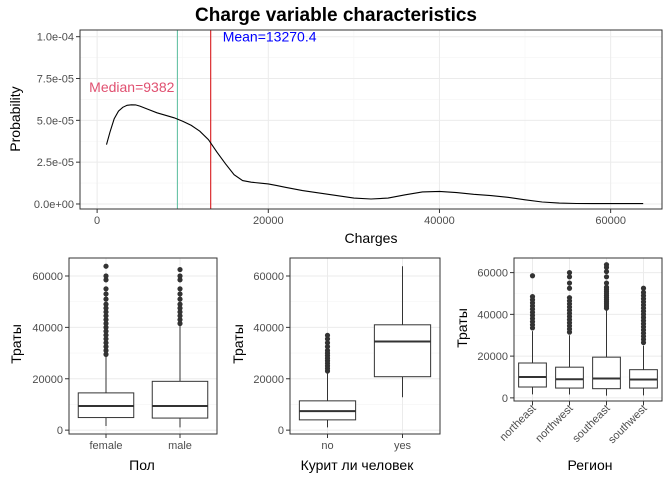  Describe the element at coordinates (54, 205) in the screenshot. I see `density-y-tick-label: 0.0e+00` at that location.